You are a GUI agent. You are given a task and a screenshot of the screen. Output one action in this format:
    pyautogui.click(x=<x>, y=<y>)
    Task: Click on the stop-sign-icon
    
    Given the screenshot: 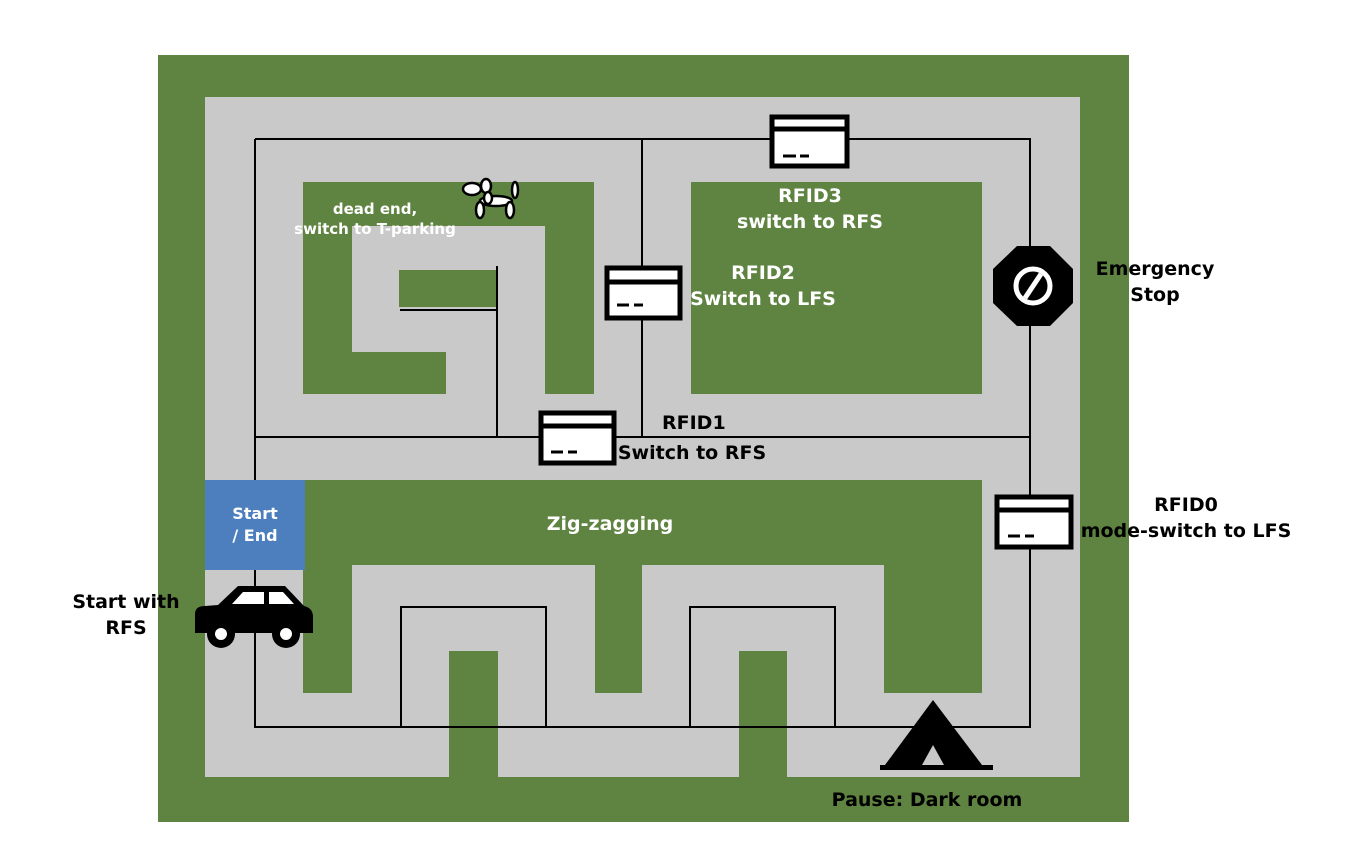 What is the action you would take?
    pyautogui.click(x=1033, y=286)
    